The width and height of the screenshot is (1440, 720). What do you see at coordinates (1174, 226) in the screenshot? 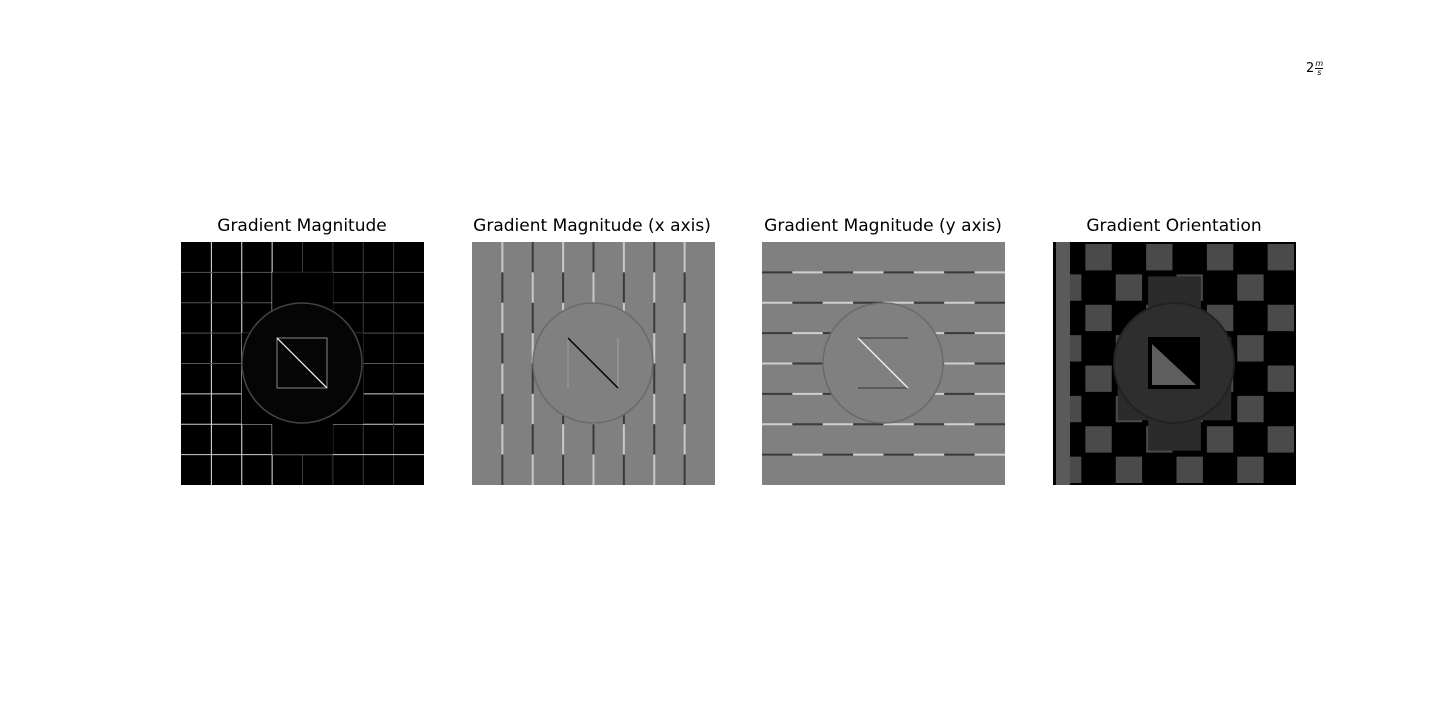
I see `panel-title-orientation: Gradient Orientation` at bounding box center [1174, 226].